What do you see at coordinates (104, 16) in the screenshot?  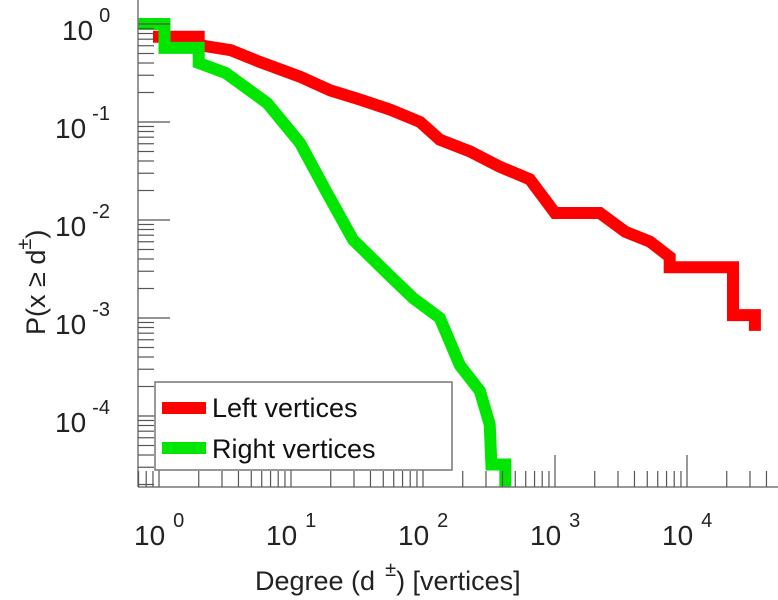 I see `y-tick-exponent: 0` at bounding box center [104, 16].